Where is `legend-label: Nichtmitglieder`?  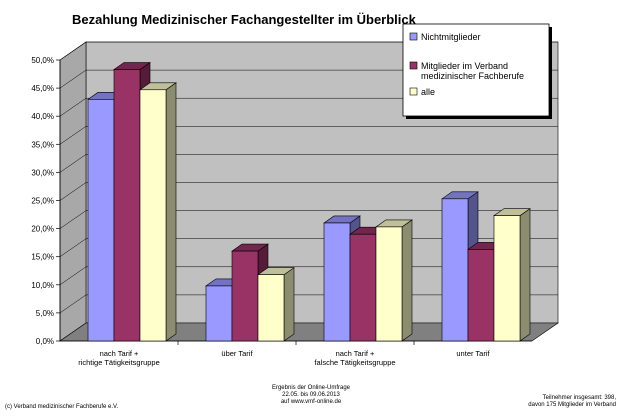
legend-label: Nichtmitglieder is located at coordinates (451, 37).